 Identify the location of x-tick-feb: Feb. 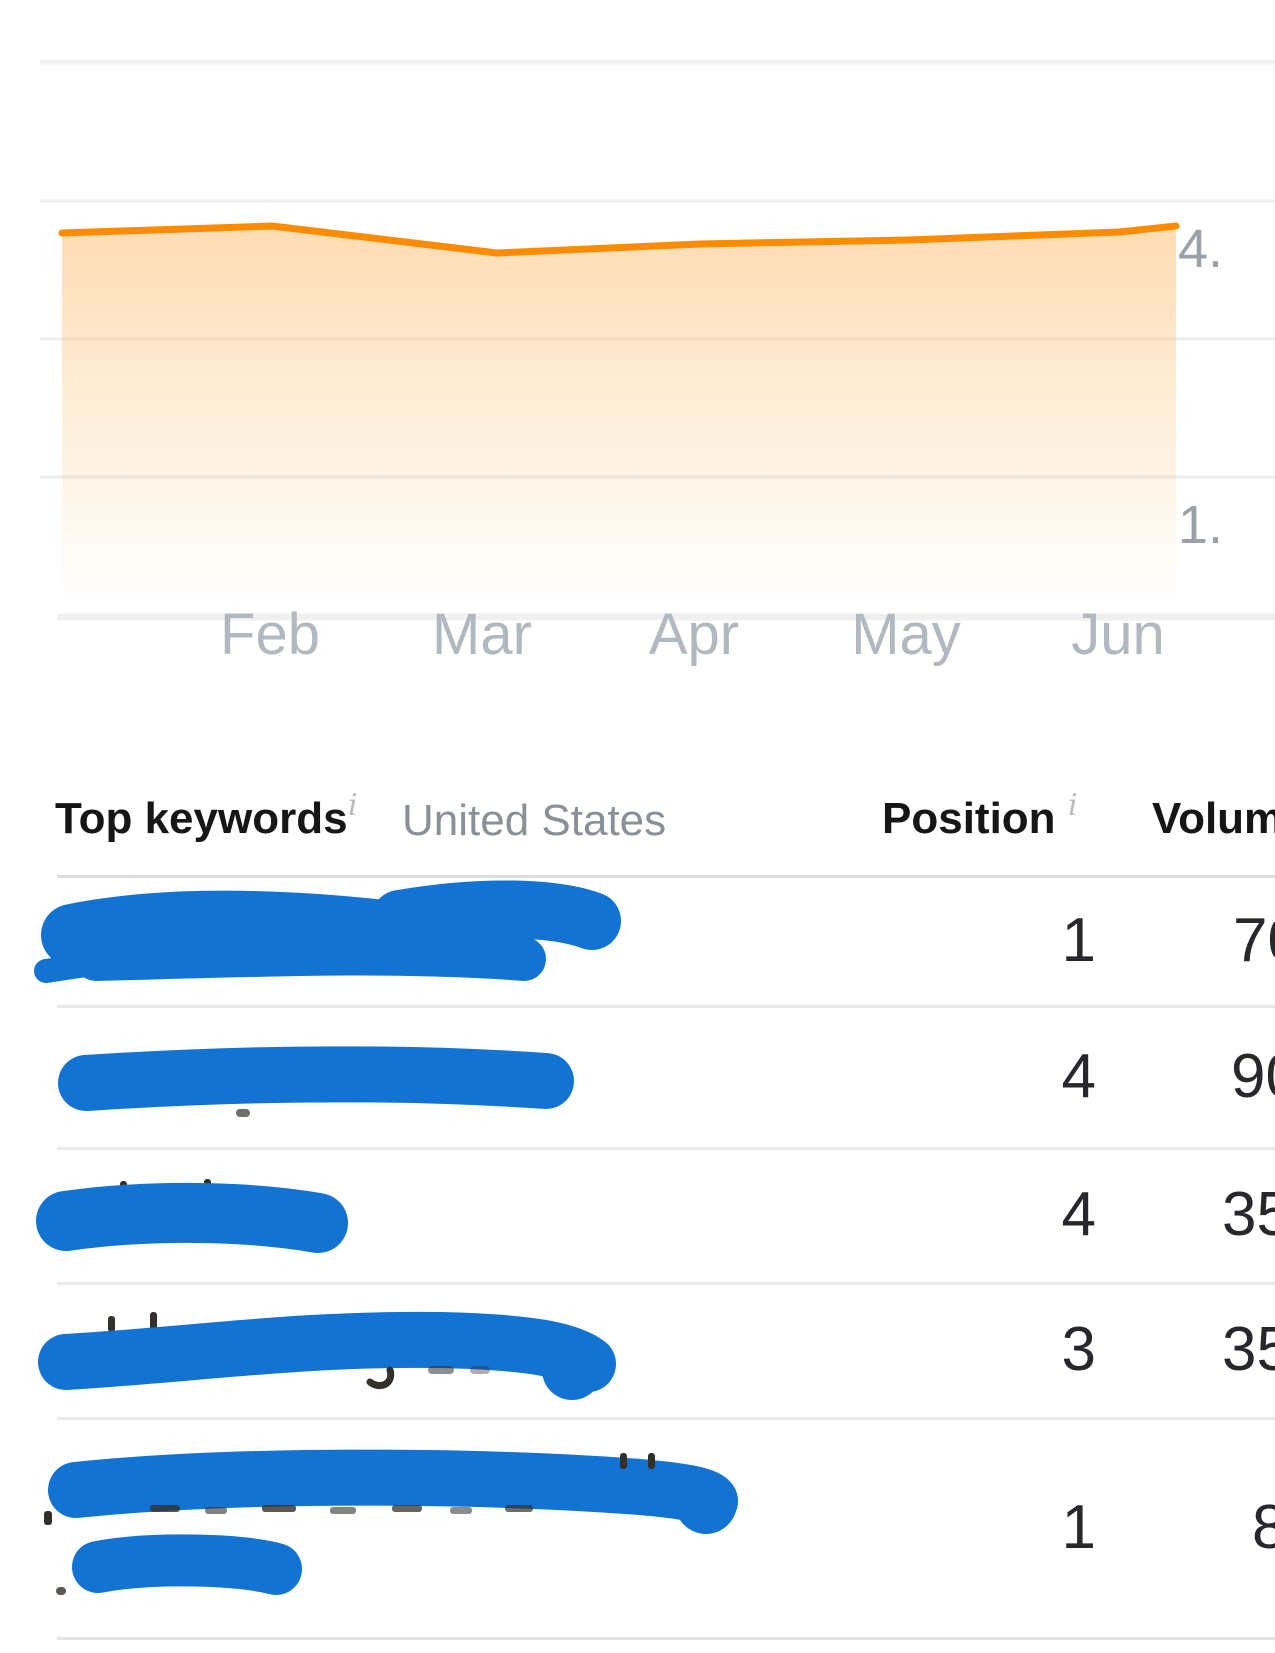
(270, 634).